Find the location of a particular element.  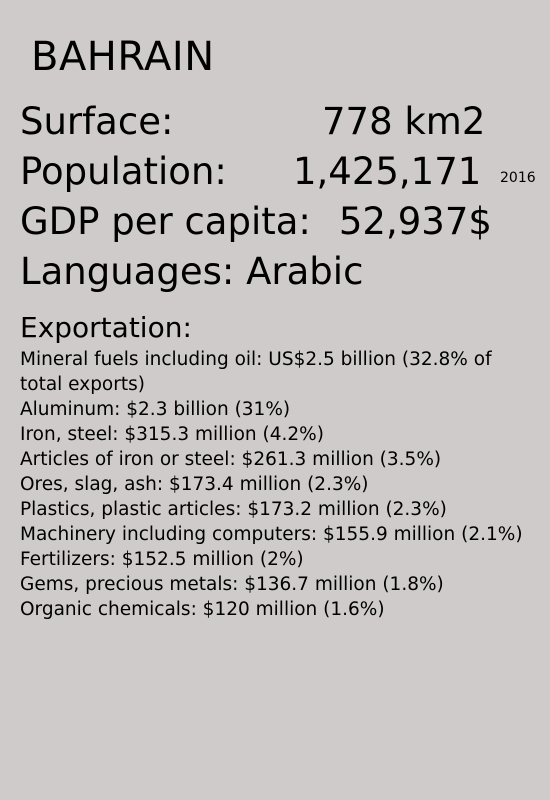

population-value: 1,425,171 is located at coordinates (387, 171).